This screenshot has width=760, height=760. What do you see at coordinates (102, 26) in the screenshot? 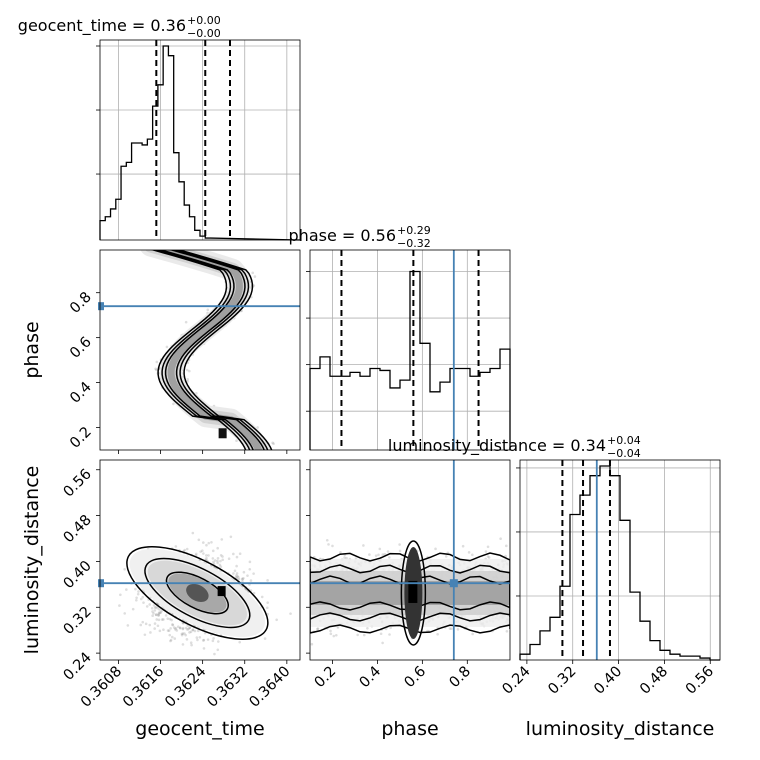
I see `title-text-geocent_time: geocent_time = 0.36` at bounding box center [102, 26].